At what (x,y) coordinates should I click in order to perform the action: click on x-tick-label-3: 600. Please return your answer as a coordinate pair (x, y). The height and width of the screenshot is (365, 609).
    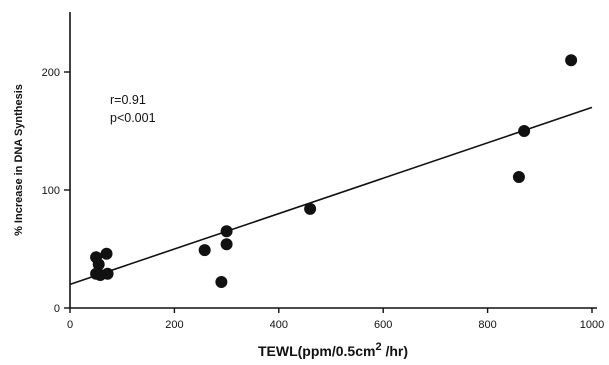
    Looking at the image, I should click on (383, 325).